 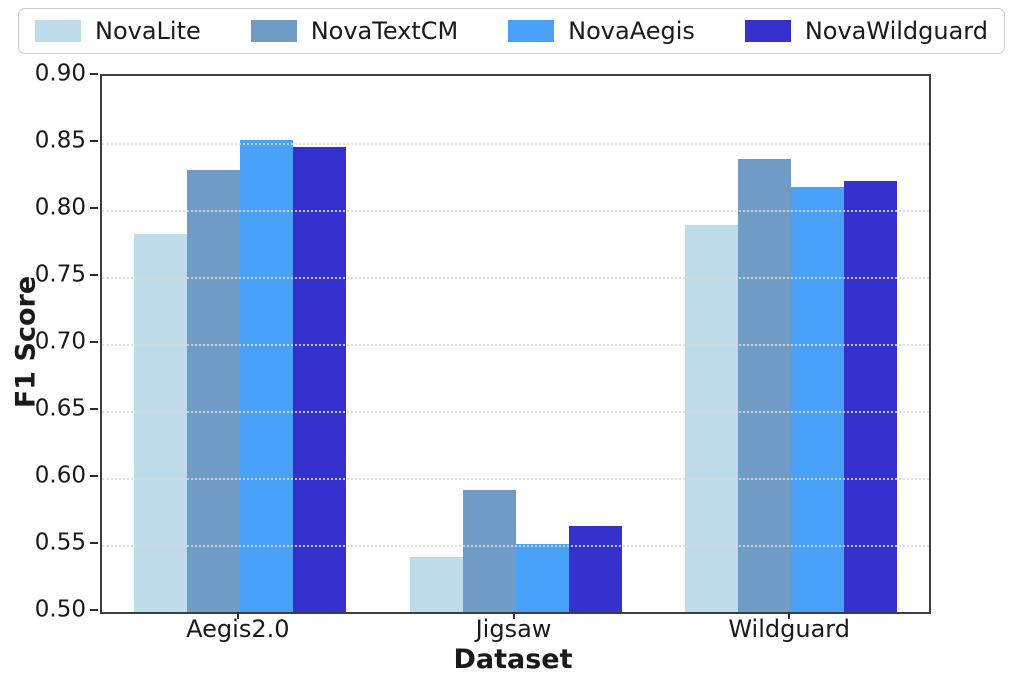 What do you see at coordinates (60, 542) in the screenshot?
I see `y-tick-label: 0.55` at bounding box center [60, 542].